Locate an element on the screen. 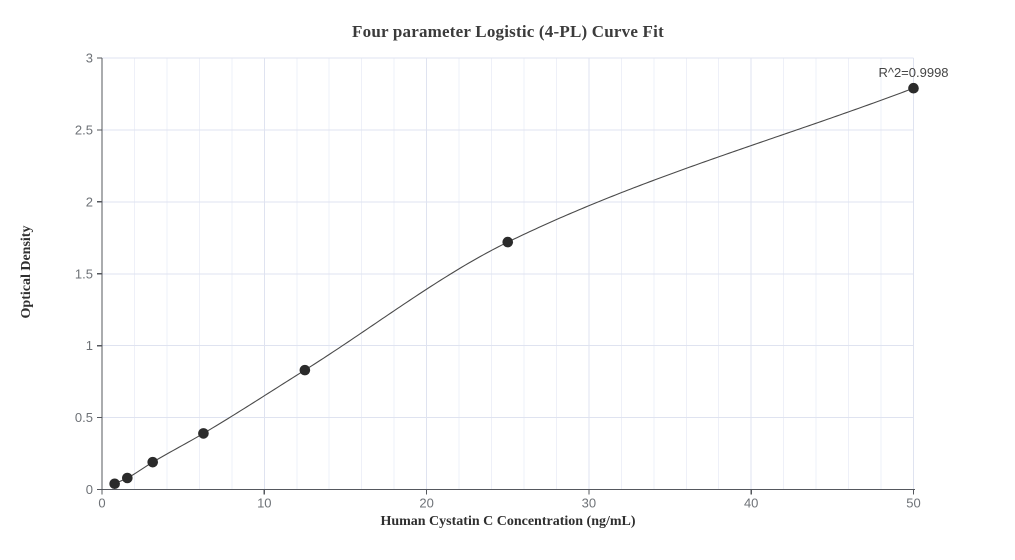  x-axis-title: Human Cystatin C Concentration (ng/mL) is located at coordinates (508, 521).